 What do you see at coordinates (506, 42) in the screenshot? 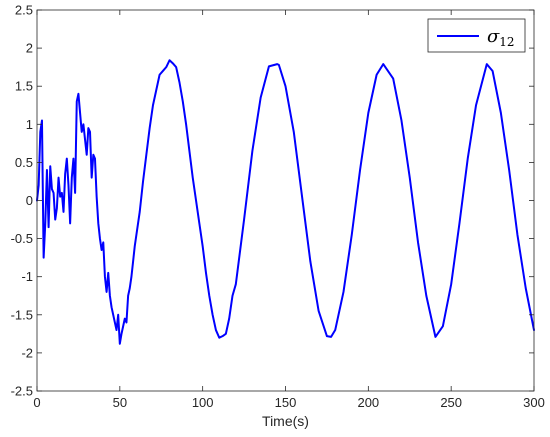
I see `legend-label-subscript: 12` at bounding box center [506, 42].